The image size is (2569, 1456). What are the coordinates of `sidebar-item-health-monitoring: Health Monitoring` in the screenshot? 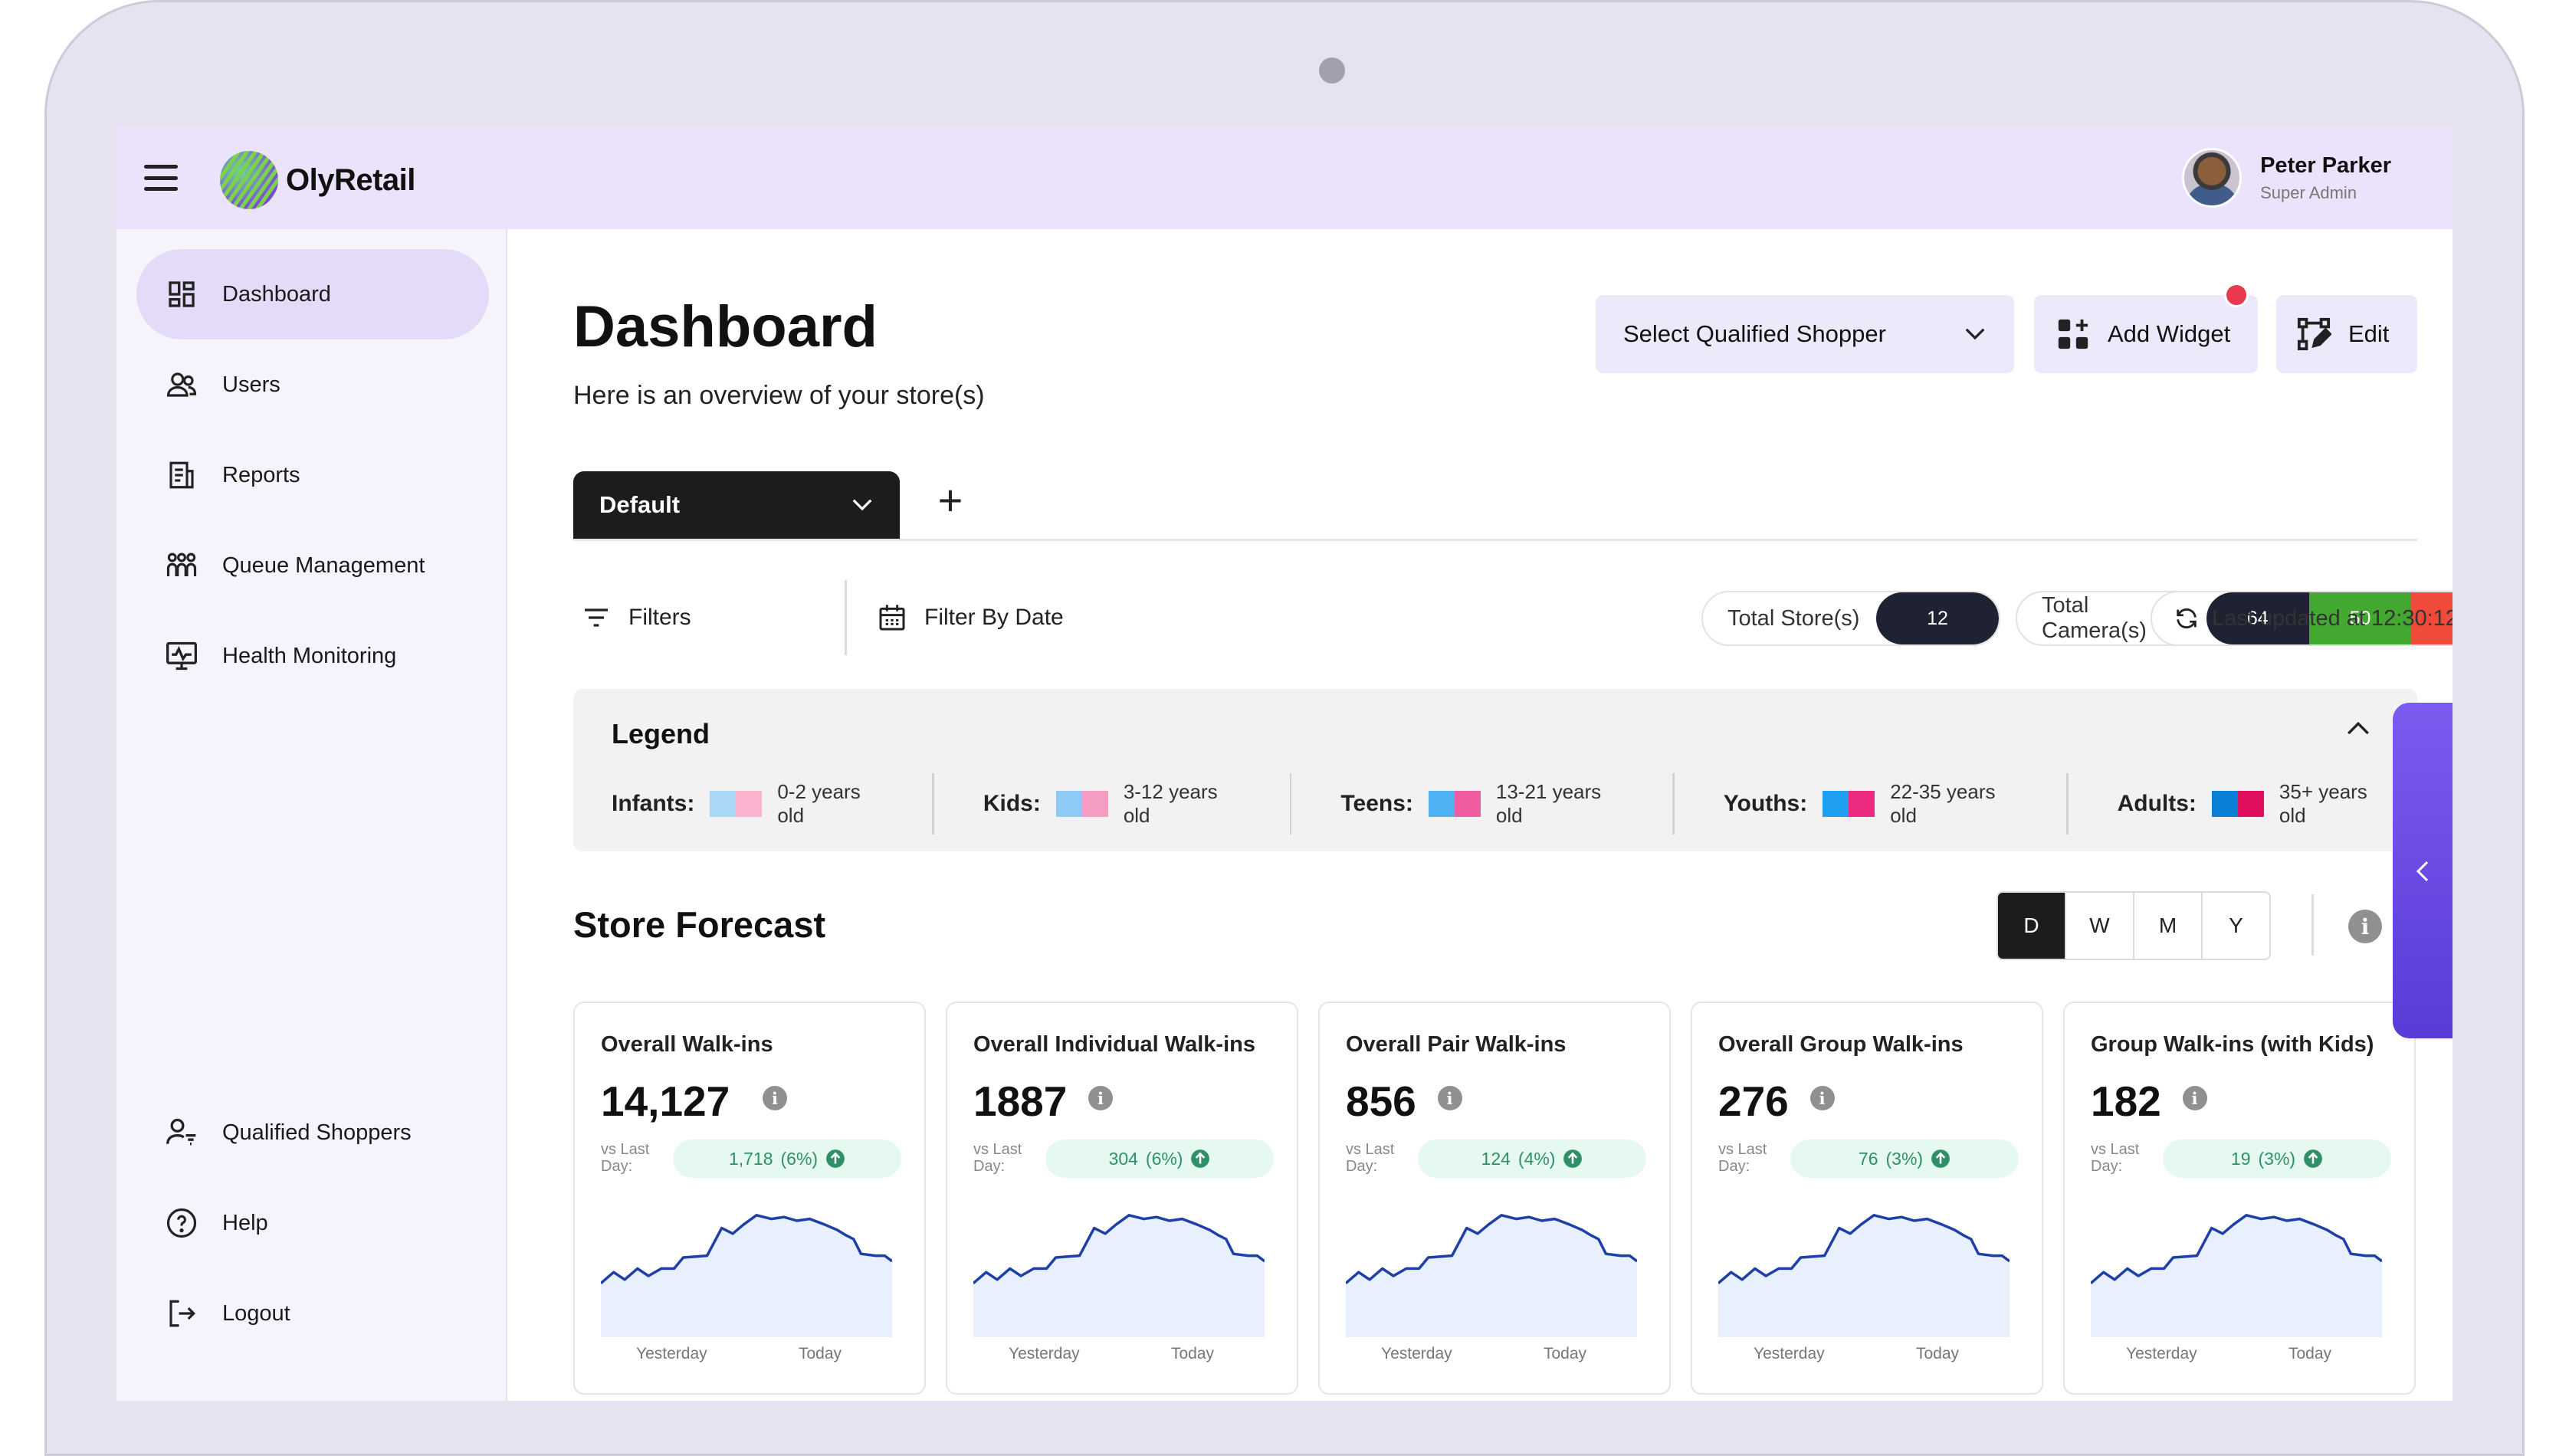 It's located at (313, 656).